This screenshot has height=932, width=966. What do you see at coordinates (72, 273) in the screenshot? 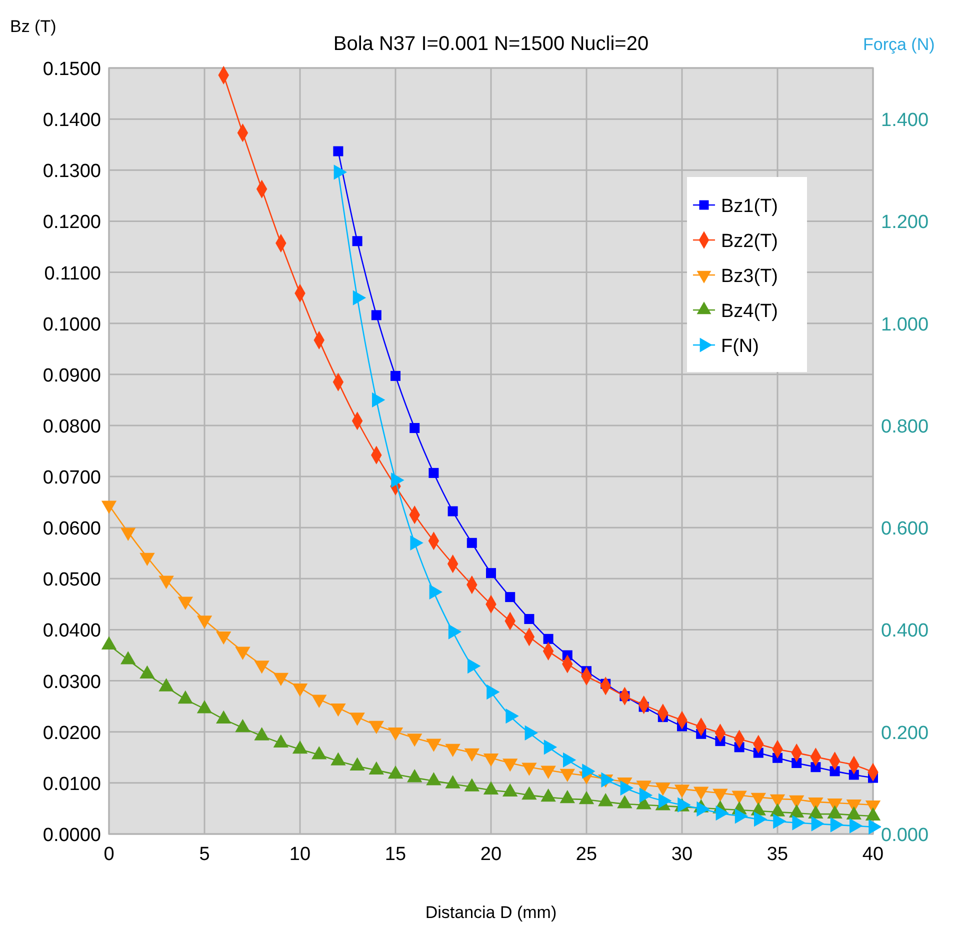
I see `y-tick-label: 0.1100` at bounding box center [72, 273].